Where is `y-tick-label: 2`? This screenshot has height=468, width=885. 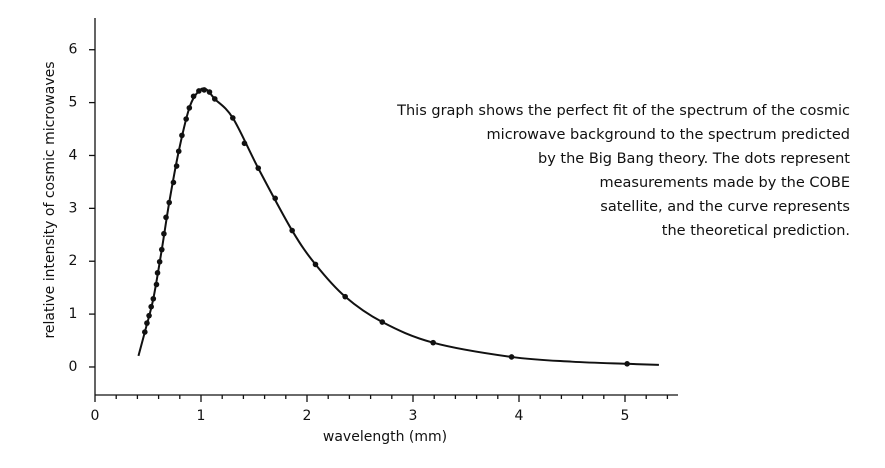 y-tick-label: 2 is located at coordinates (73, 261).